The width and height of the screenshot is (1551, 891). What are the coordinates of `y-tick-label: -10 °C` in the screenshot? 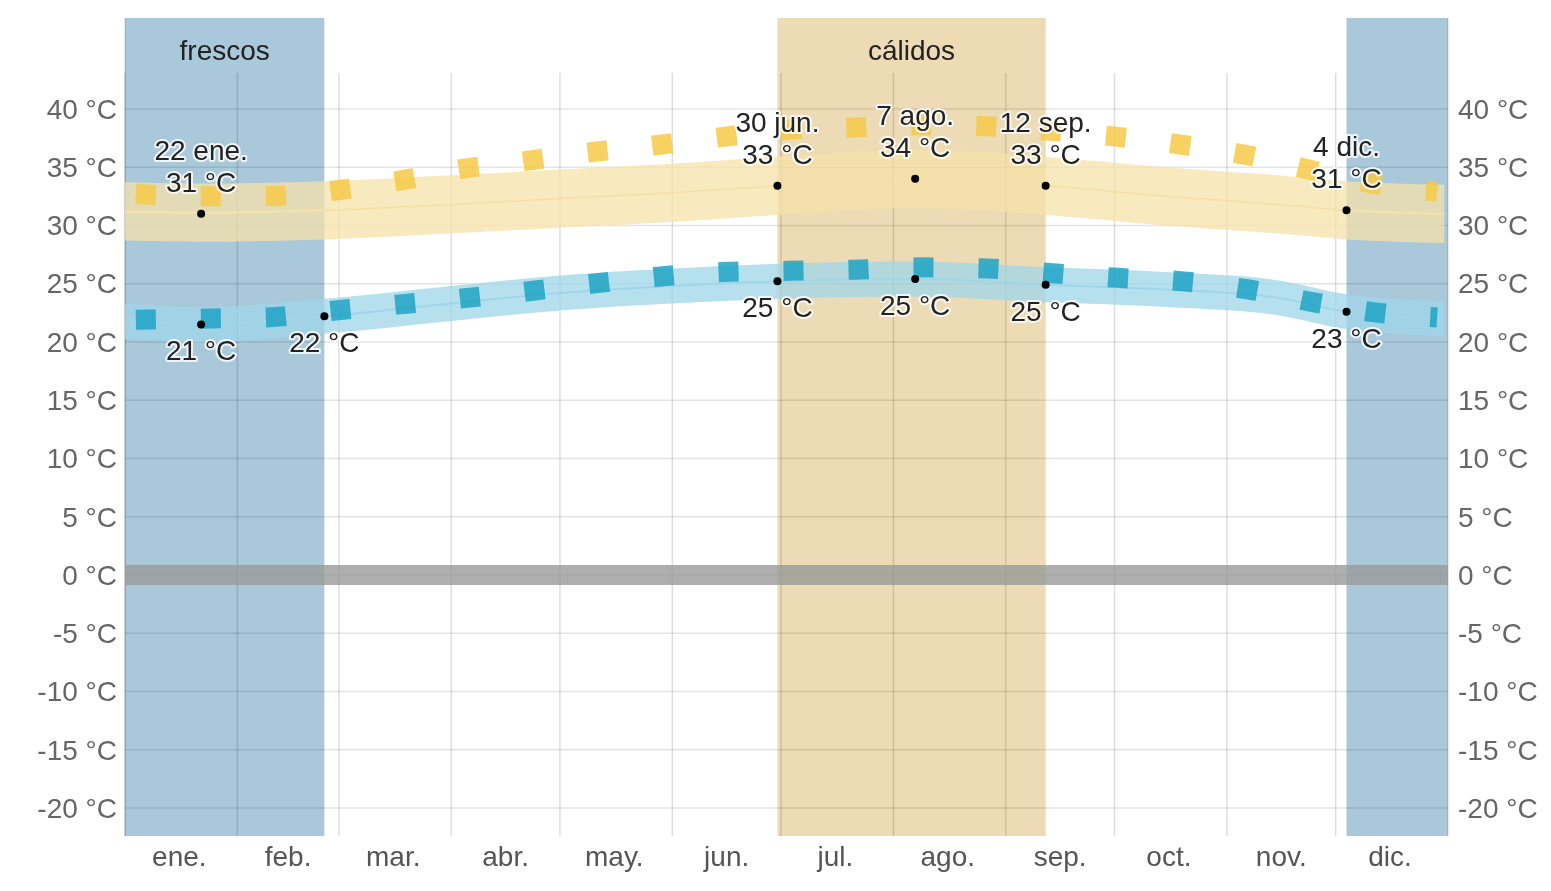 It's located at (77, 692).